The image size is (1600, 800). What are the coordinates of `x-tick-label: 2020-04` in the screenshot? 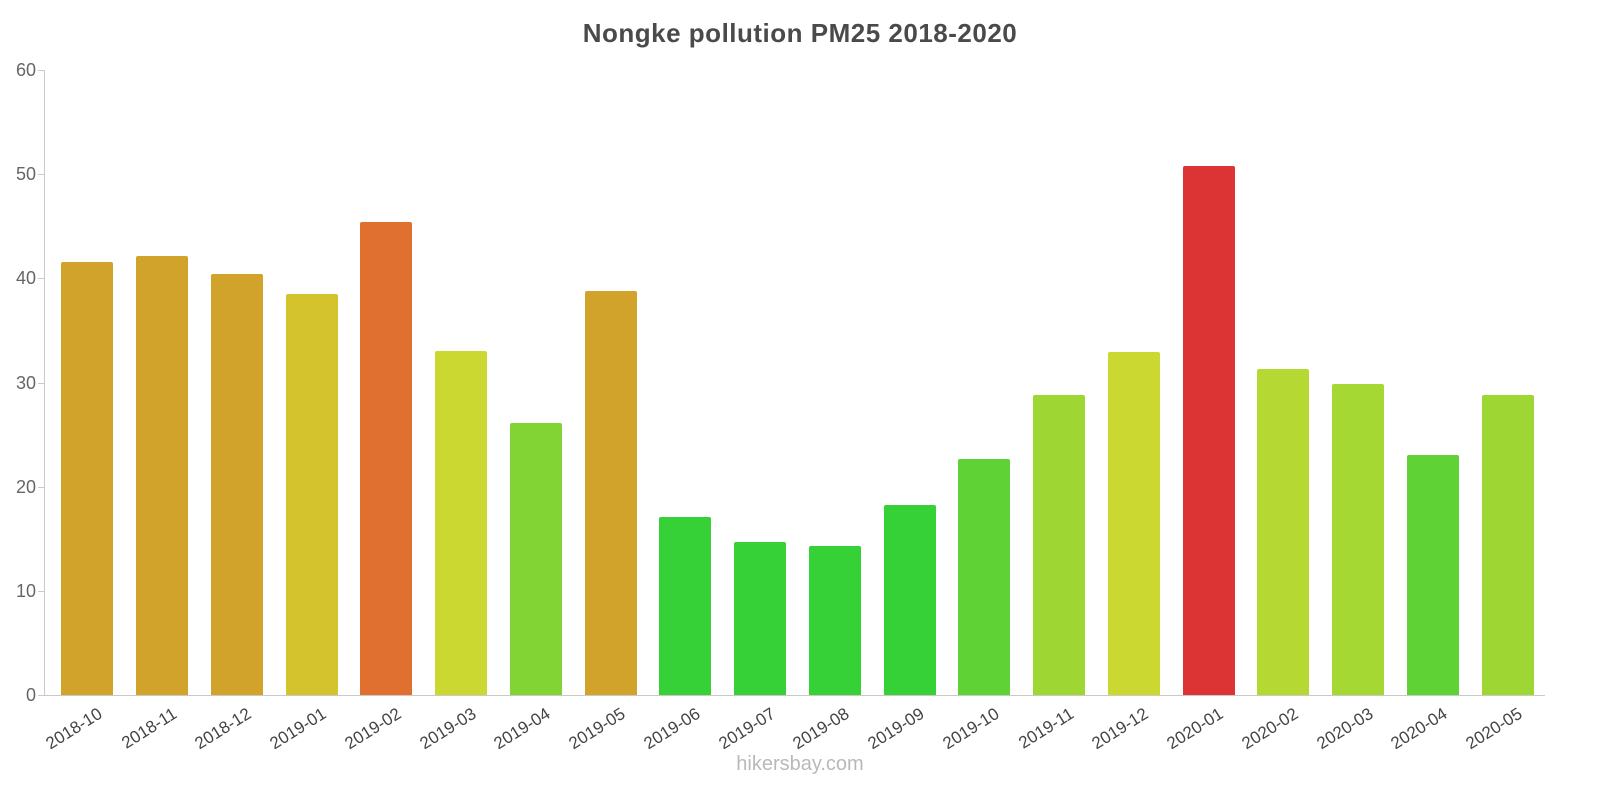 It's located at (1419, 729).